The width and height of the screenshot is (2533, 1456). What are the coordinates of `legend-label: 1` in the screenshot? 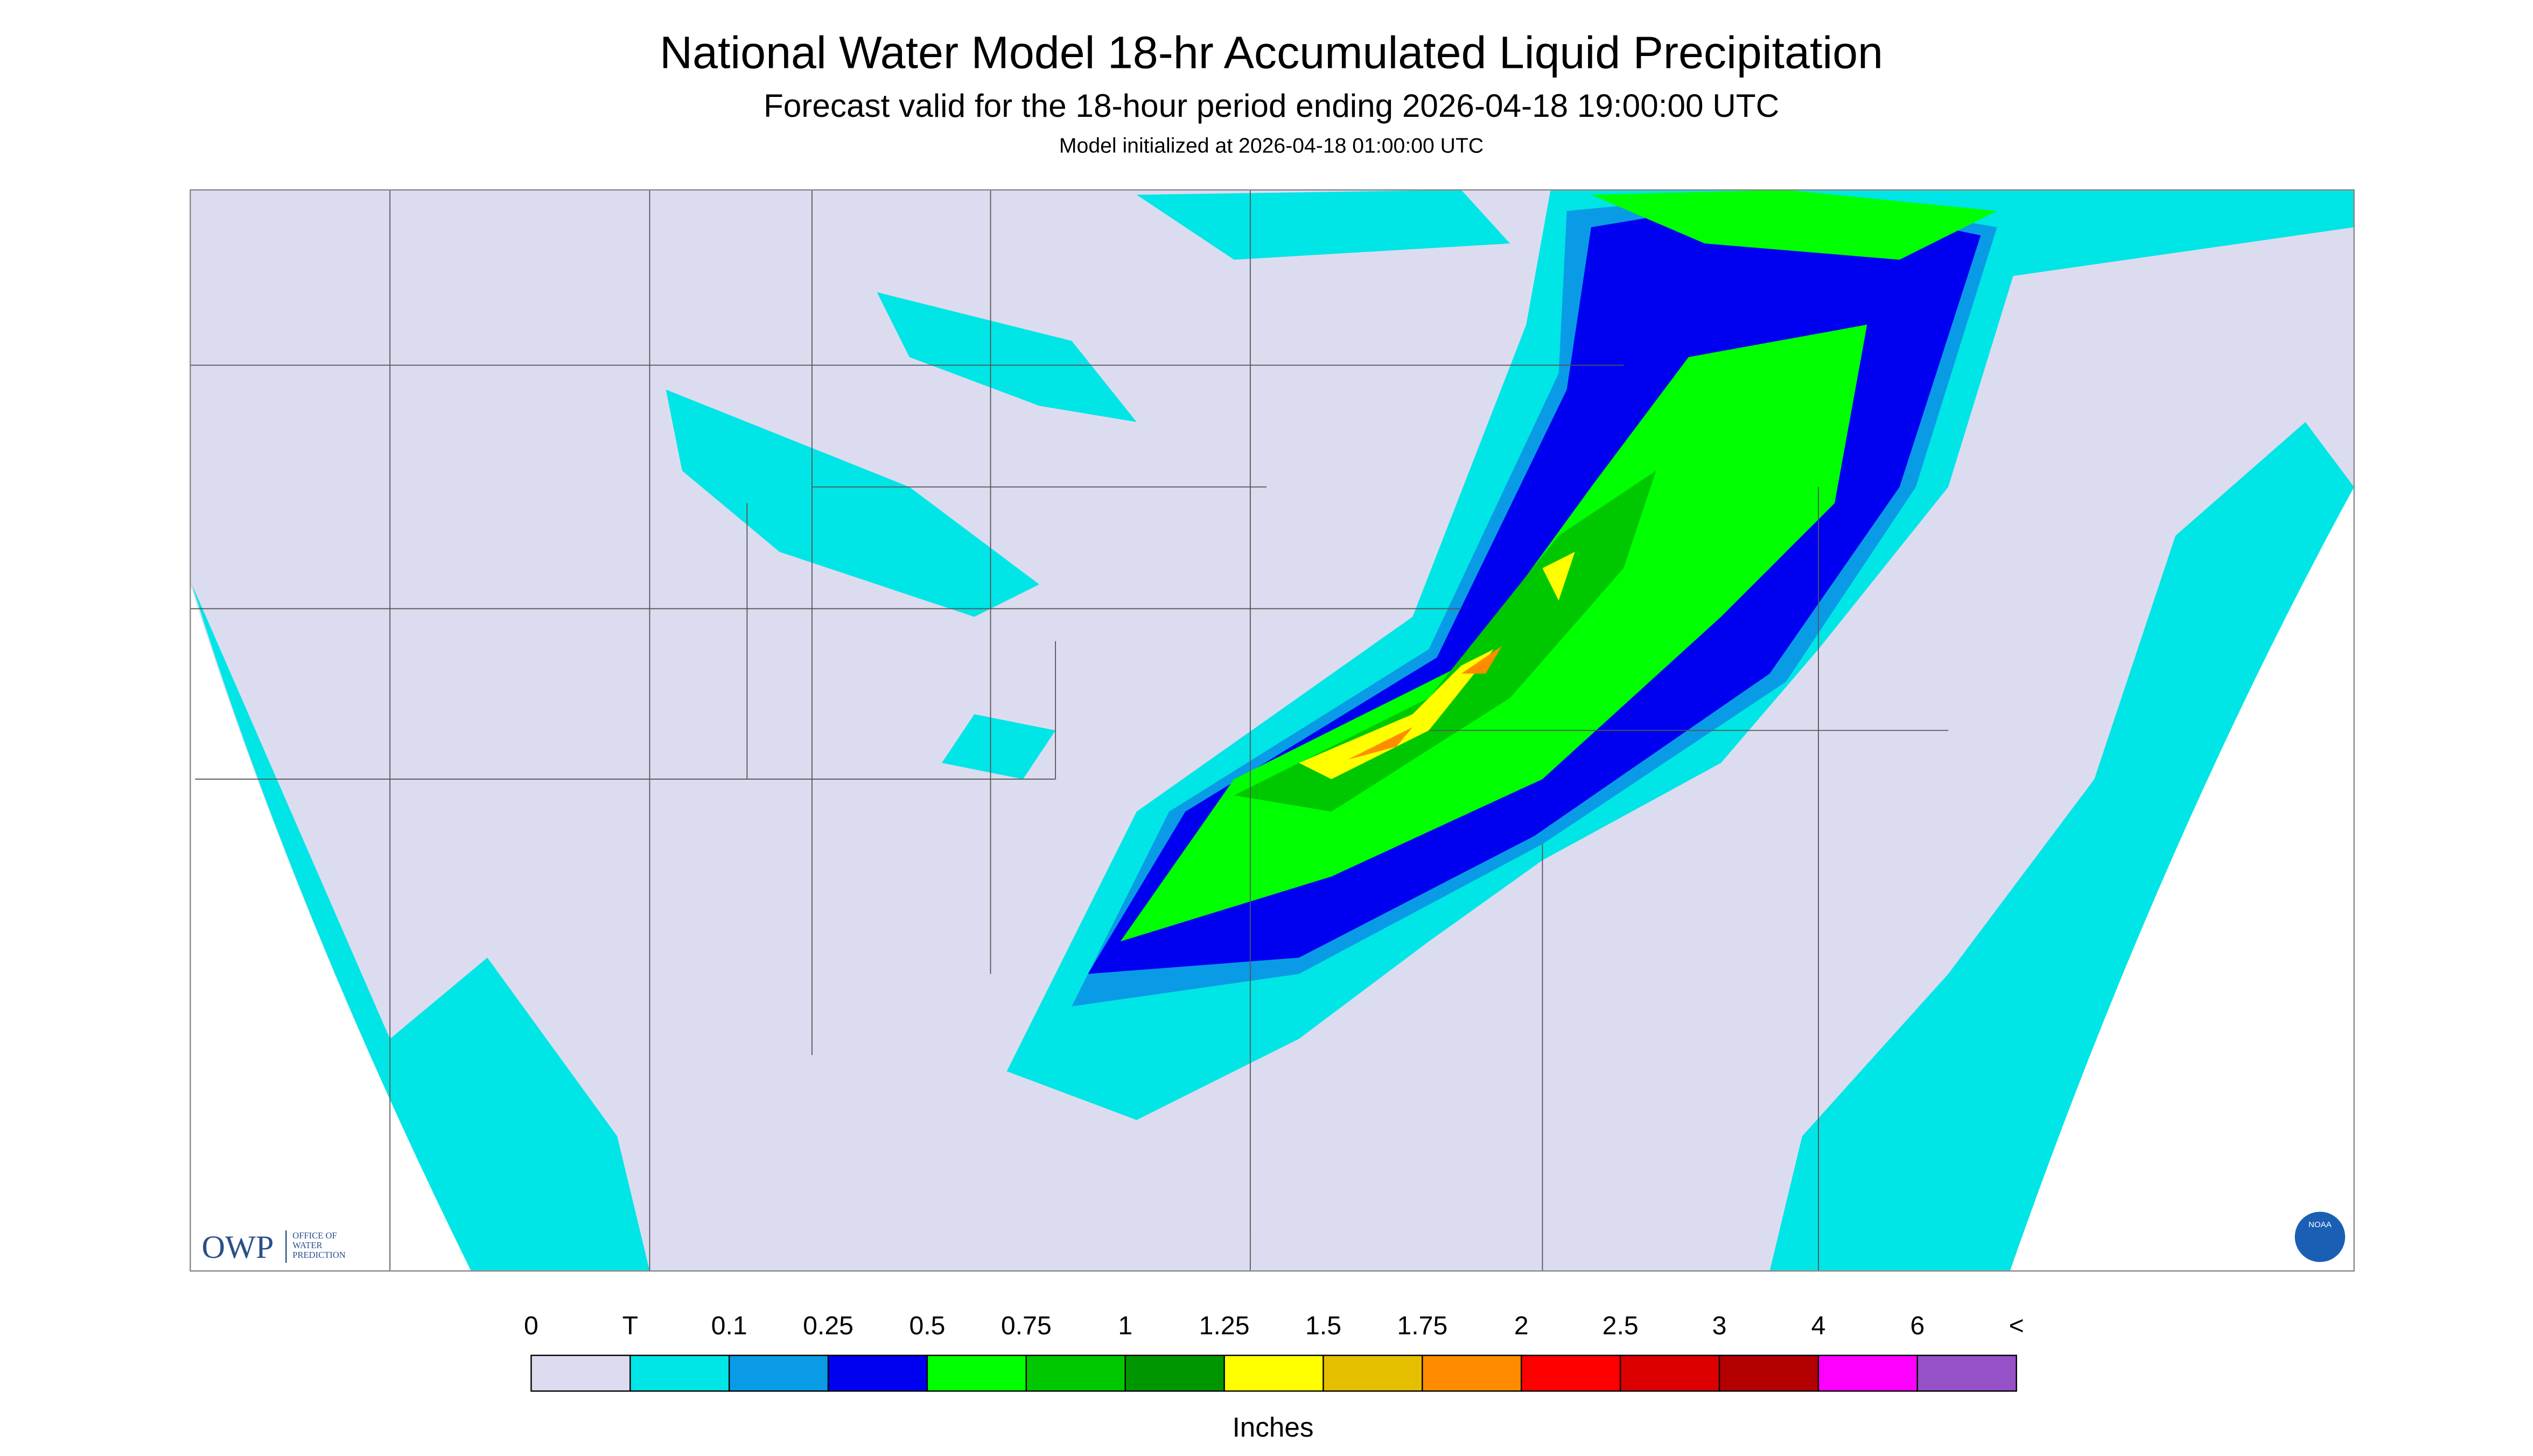 It's located at (1125, 1325).